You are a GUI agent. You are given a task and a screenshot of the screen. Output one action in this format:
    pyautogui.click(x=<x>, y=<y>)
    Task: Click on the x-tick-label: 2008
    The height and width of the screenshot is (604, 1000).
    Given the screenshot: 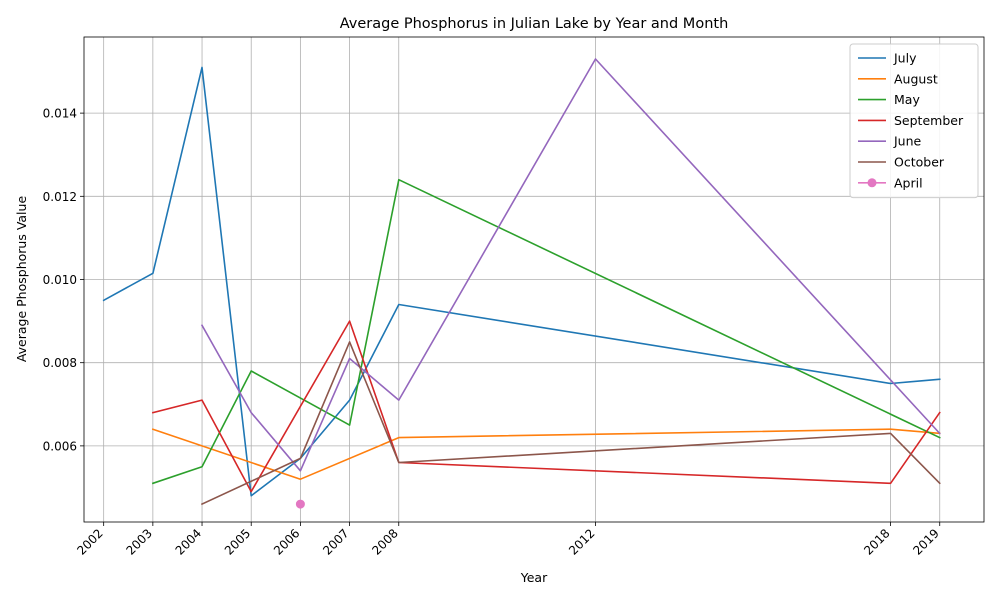 What is the action you would take?
    pyautogui.click(x=384, y=541)
    